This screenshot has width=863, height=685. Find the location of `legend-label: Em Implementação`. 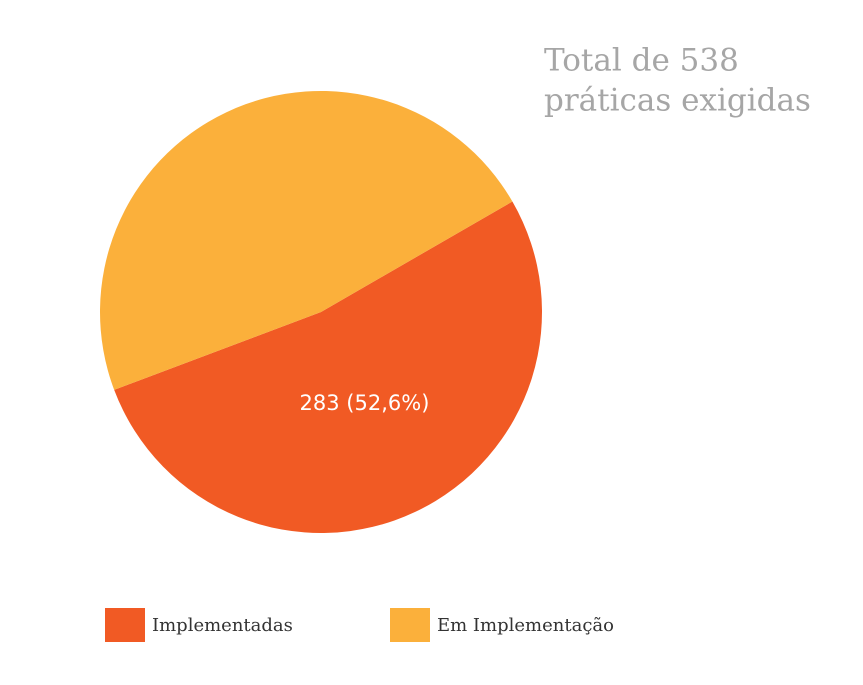

legend-label: Em Implementação is located at coordinates (525, 625).